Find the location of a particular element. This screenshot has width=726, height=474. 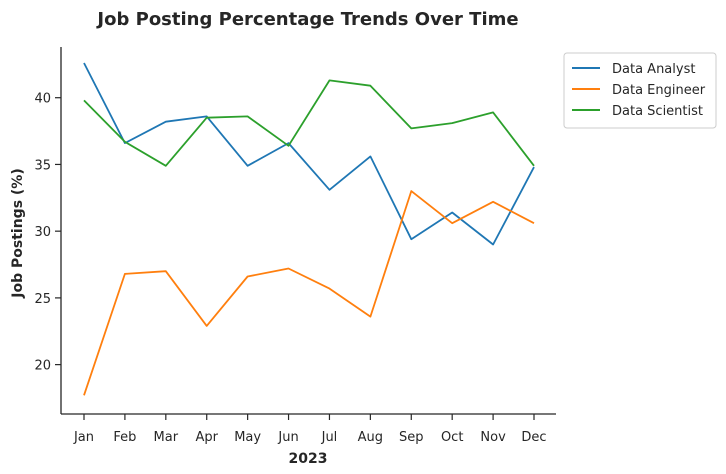

x-tick-label: Dec is located at coordinates (533, 437).